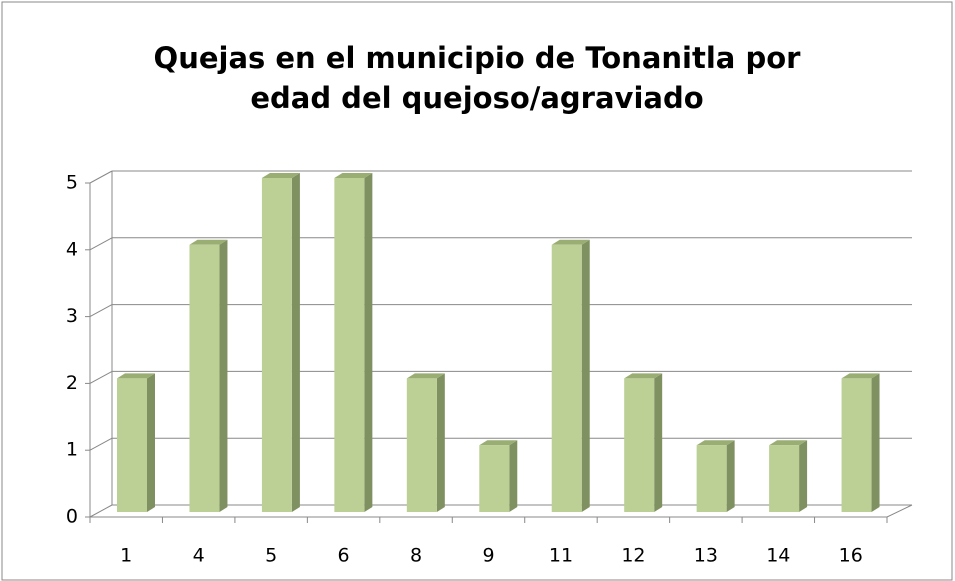 The image size is (955, 581). What do you see at coordinates (72, 450) in the screenshot?
I see `y-tick-label: 1` at bounding box center [72, 450].